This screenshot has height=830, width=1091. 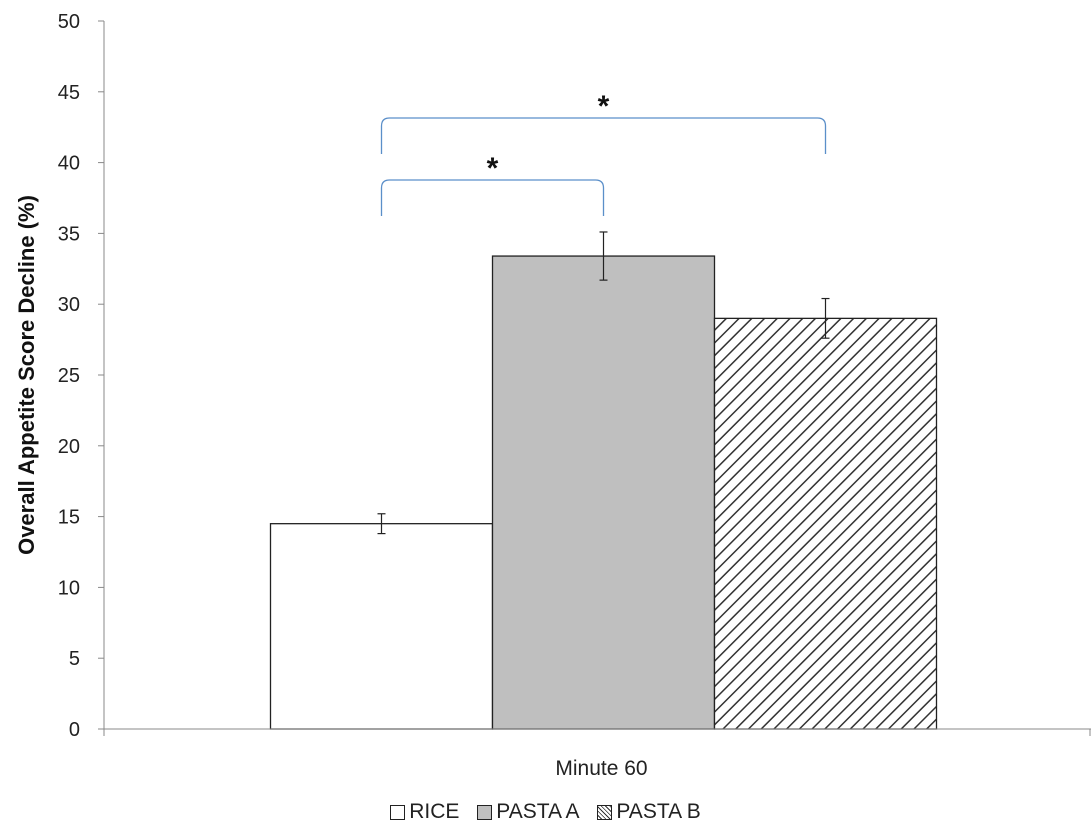 I want to click on legend-swatch-rice, so click(x=398, y=812).